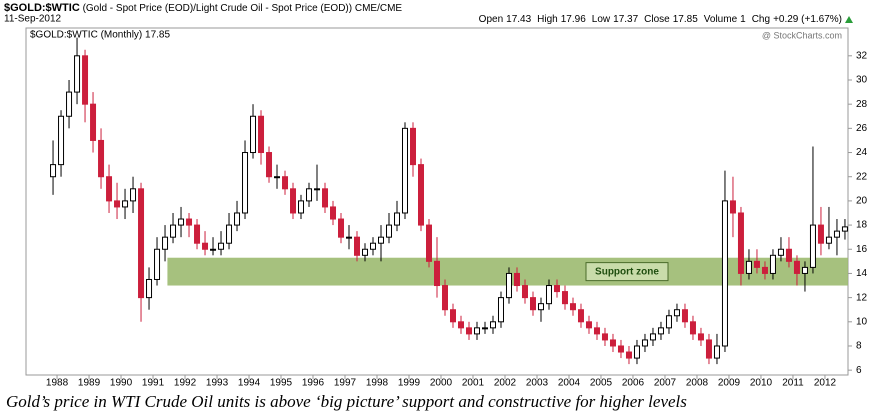  I want to click on x-tick-label: 2012, so click(825, 383).